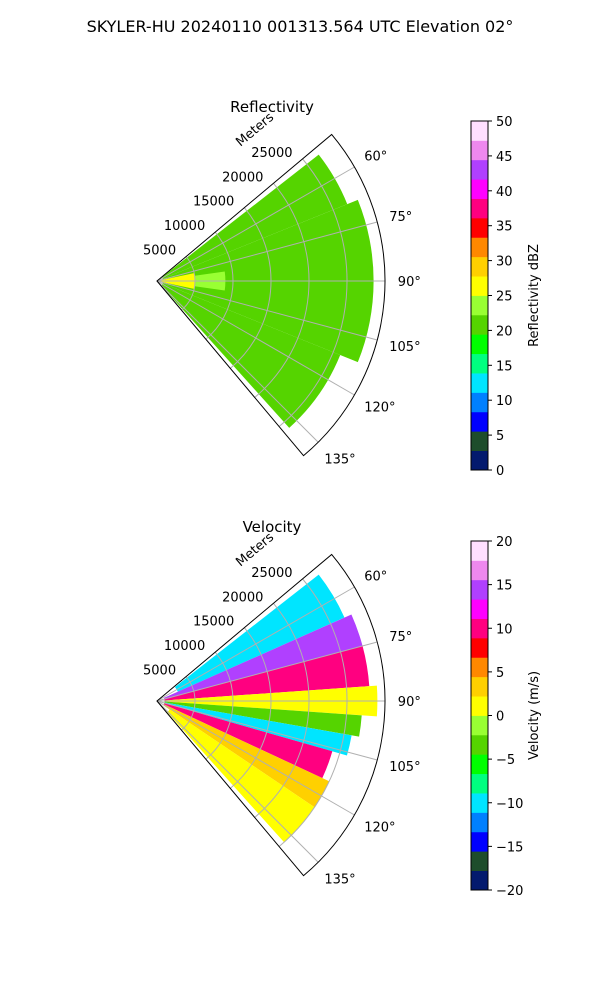  Describe the element at coordinates (184, 226) in the screenshot. I see `r-tick-label: 10000` at that location.